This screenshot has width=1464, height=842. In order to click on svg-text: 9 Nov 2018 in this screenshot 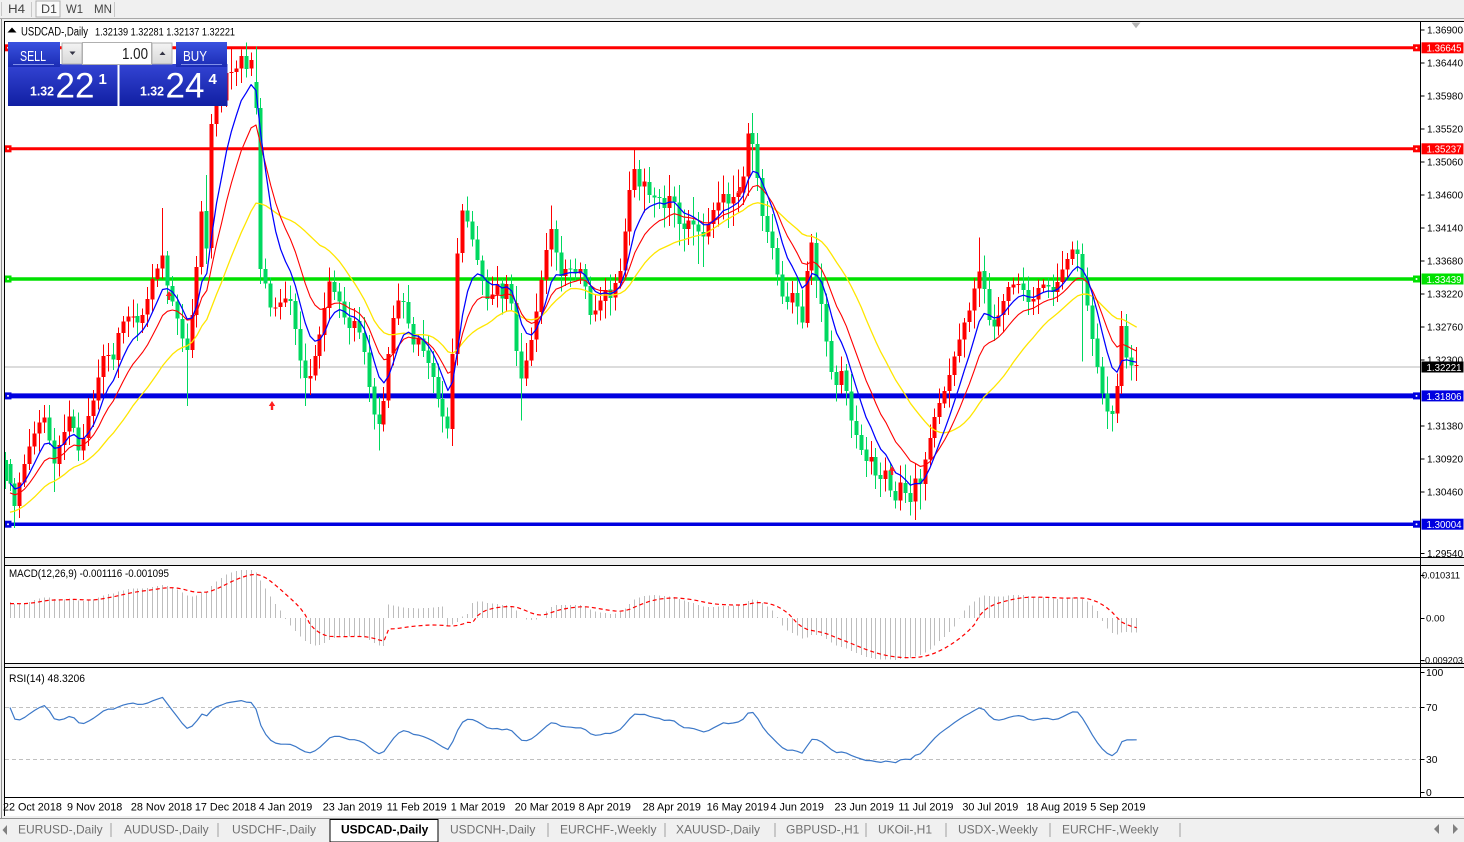, I will do `click(94, 808)`.